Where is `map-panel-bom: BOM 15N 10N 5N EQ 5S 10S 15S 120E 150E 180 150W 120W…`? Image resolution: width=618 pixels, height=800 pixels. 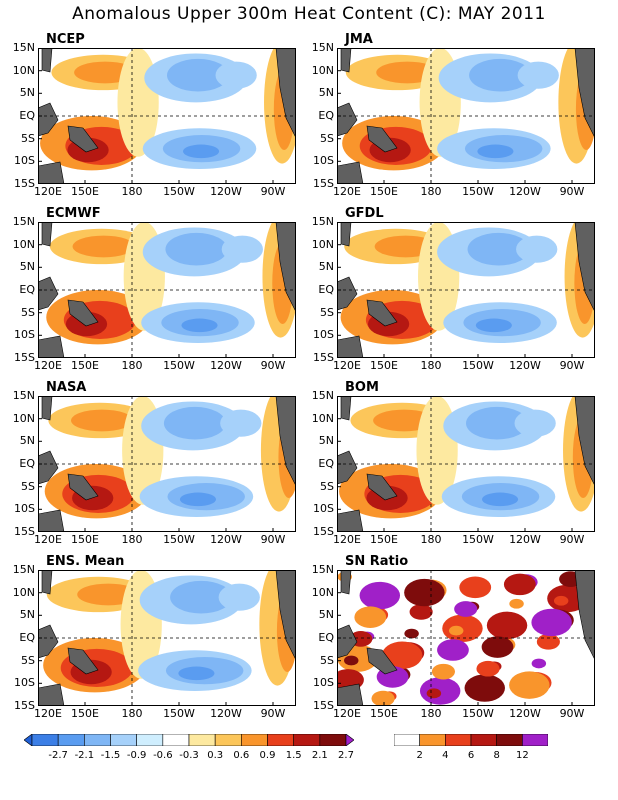
map-panel-bom: BOM 15N 10N 5N EQ 5S 10S 15S 120E 150E 180 150W 120W… is located at coordinates (459, 469).